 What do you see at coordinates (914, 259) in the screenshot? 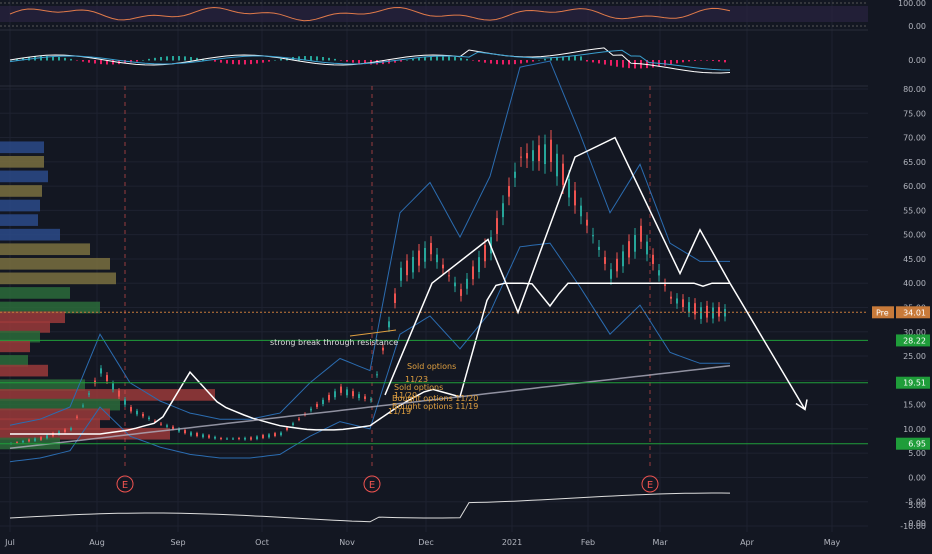
I see `price-tick-label: 45.00` at bounding box center [914, 259].